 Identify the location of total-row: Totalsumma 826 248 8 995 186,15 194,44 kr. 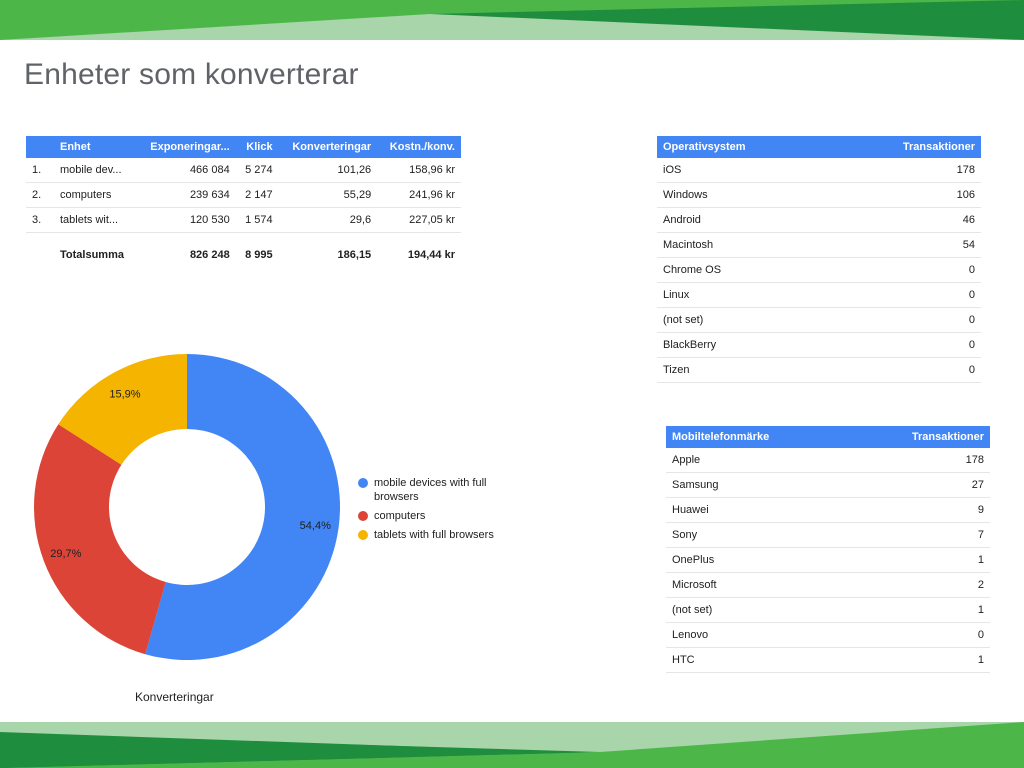
(243, 253).